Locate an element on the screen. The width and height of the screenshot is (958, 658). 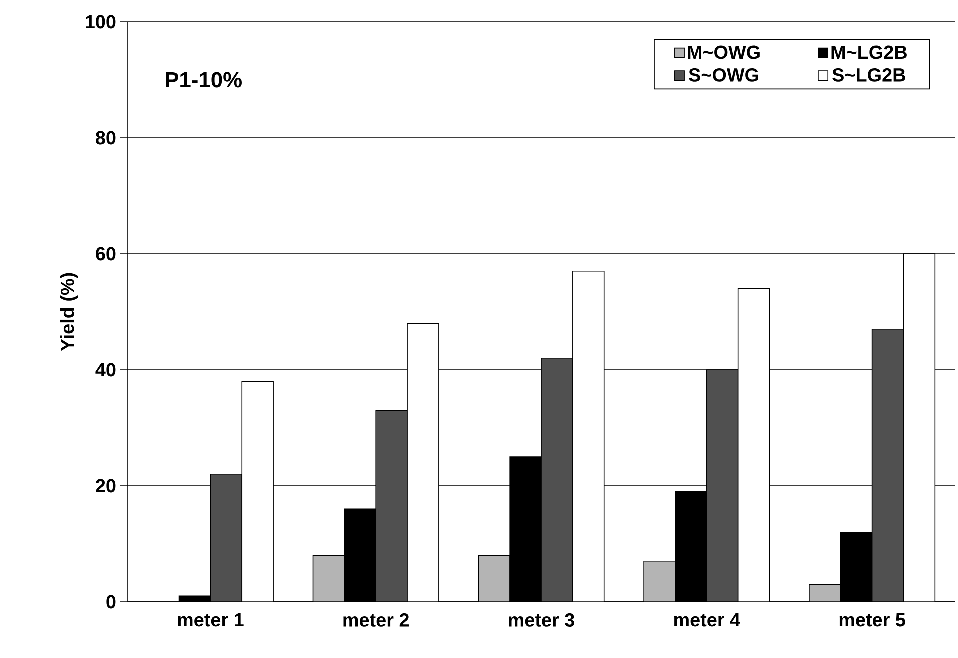
y-tick-label: 60 is located at coordinates (106, 254).